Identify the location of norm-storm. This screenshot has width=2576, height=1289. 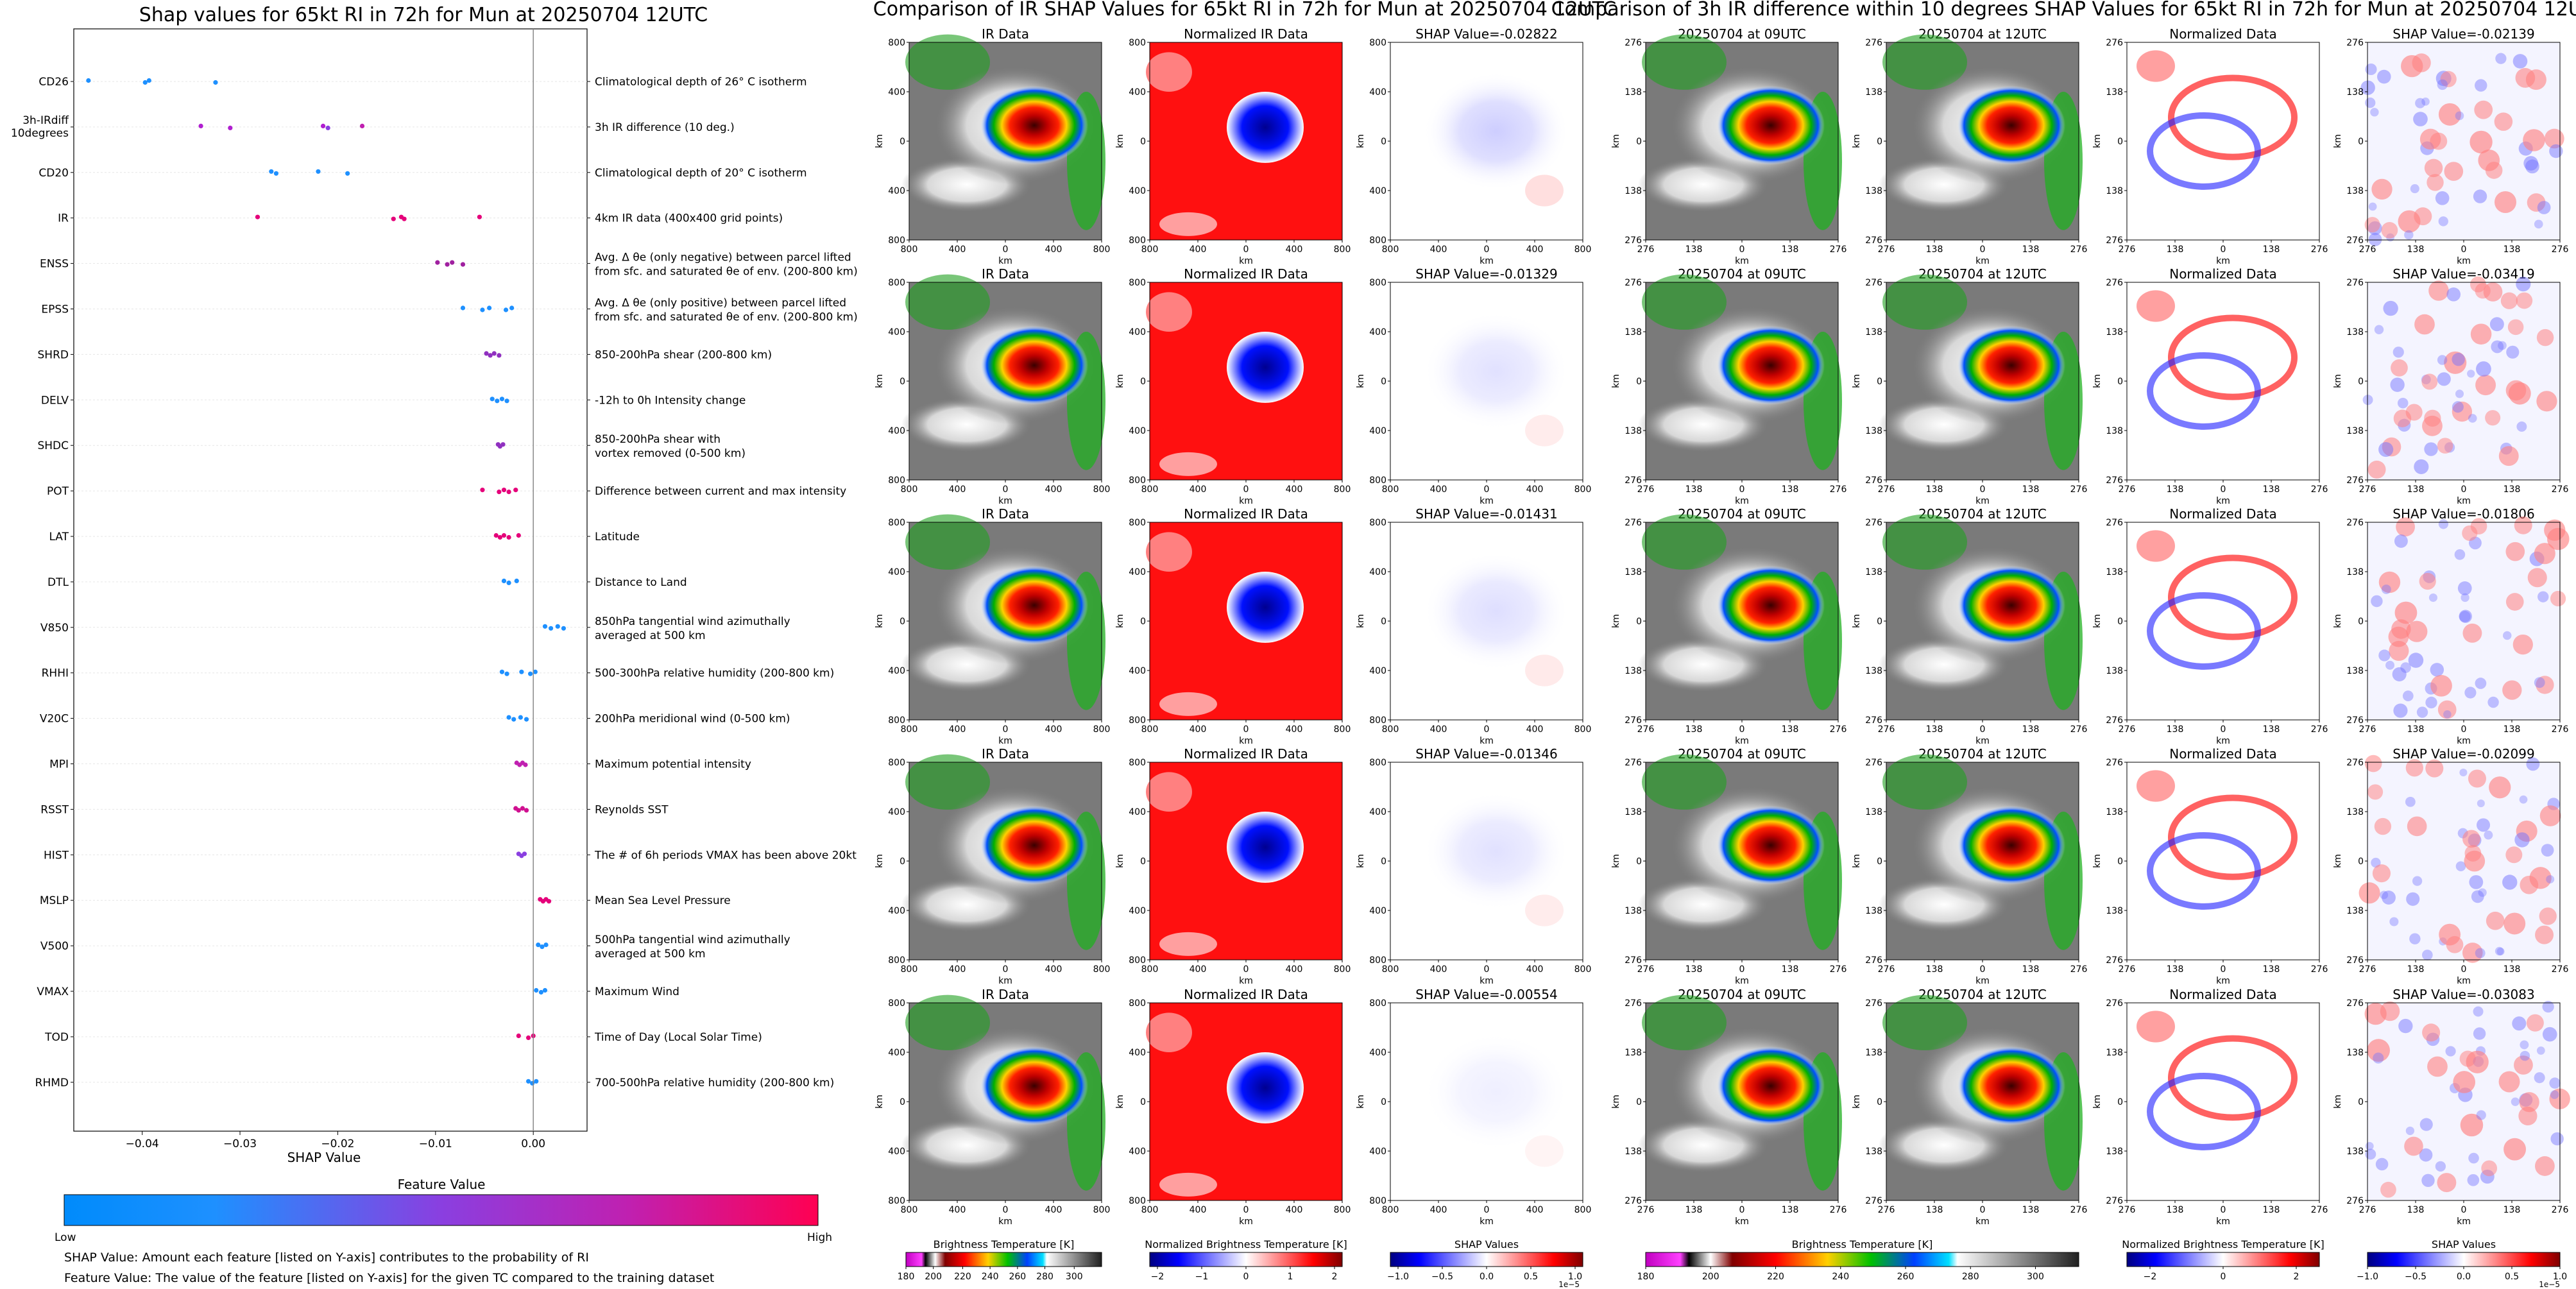
(1265, 1087).